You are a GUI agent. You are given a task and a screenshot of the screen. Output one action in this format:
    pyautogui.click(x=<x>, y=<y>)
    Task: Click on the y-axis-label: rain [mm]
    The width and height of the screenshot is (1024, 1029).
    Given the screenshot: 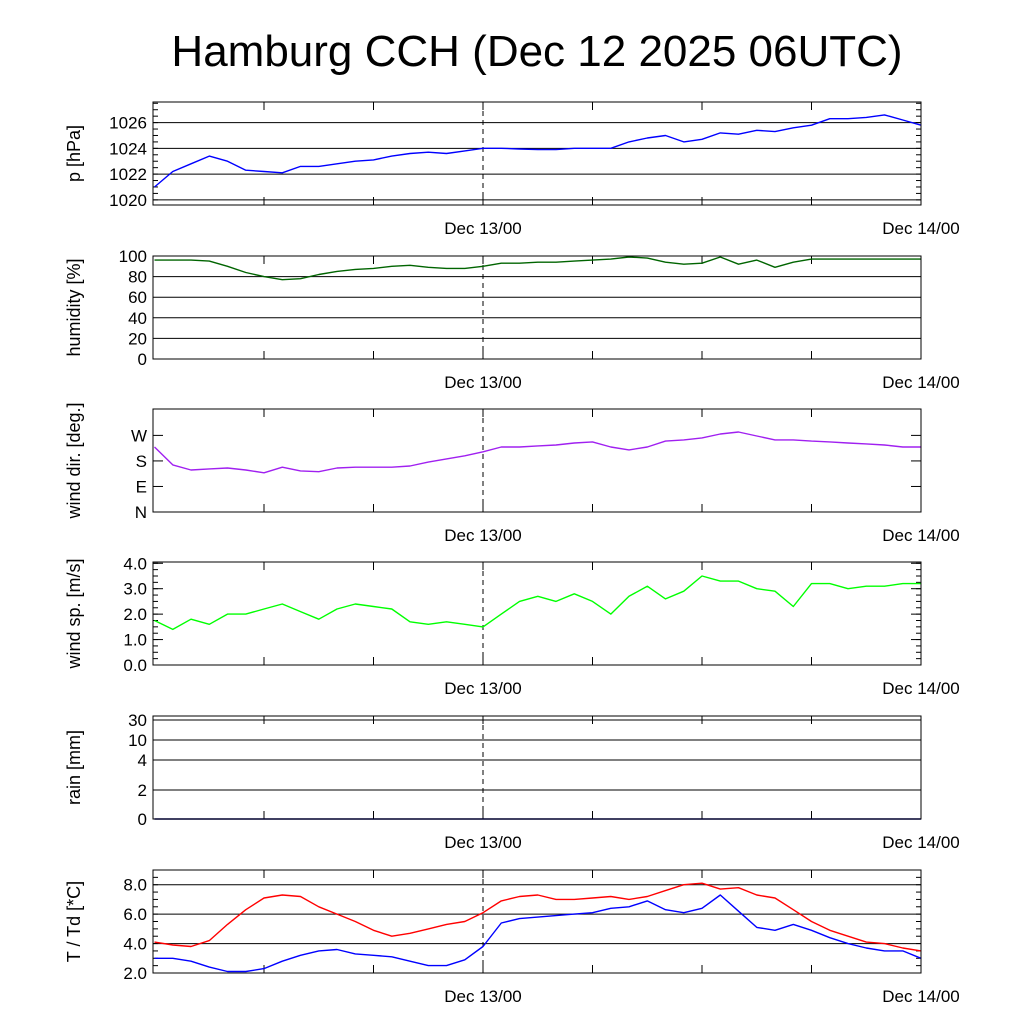 What is the action you would take?
    pyautogui.click(x=74, y=767)
    